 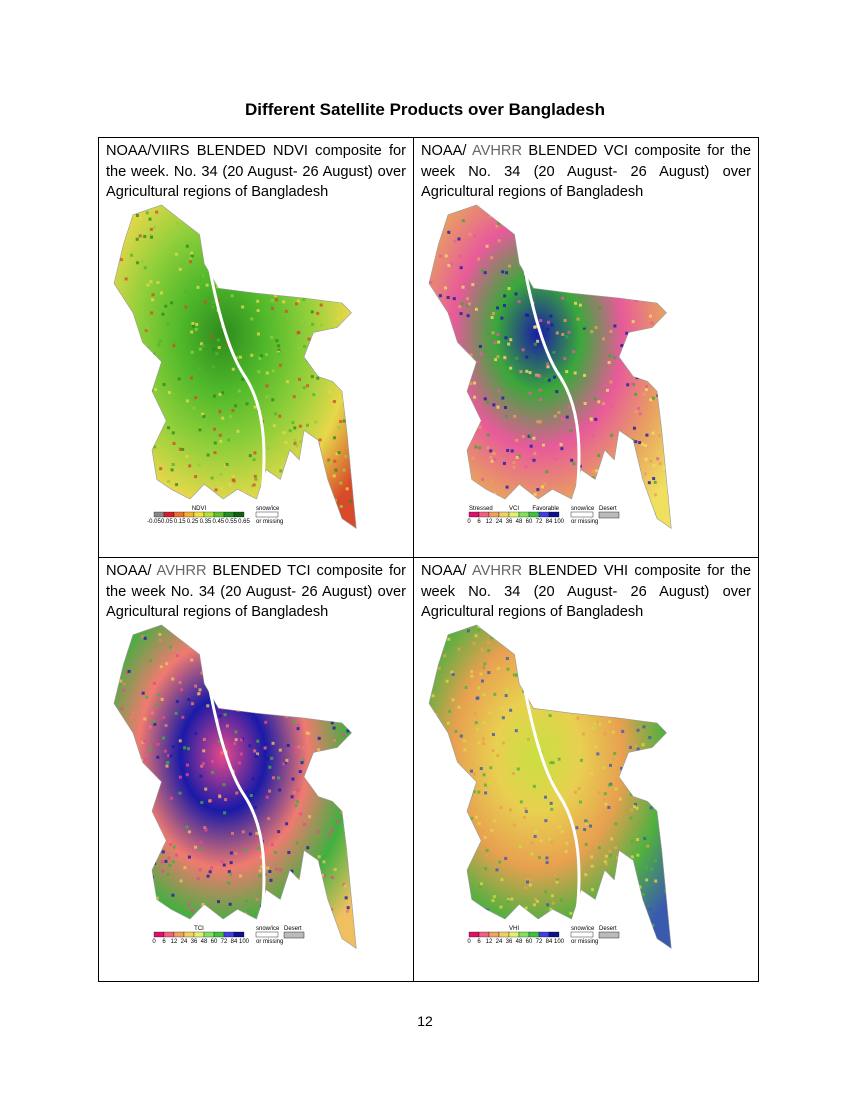 I want to click on legend-label: 60, so click(x=214, y=942).